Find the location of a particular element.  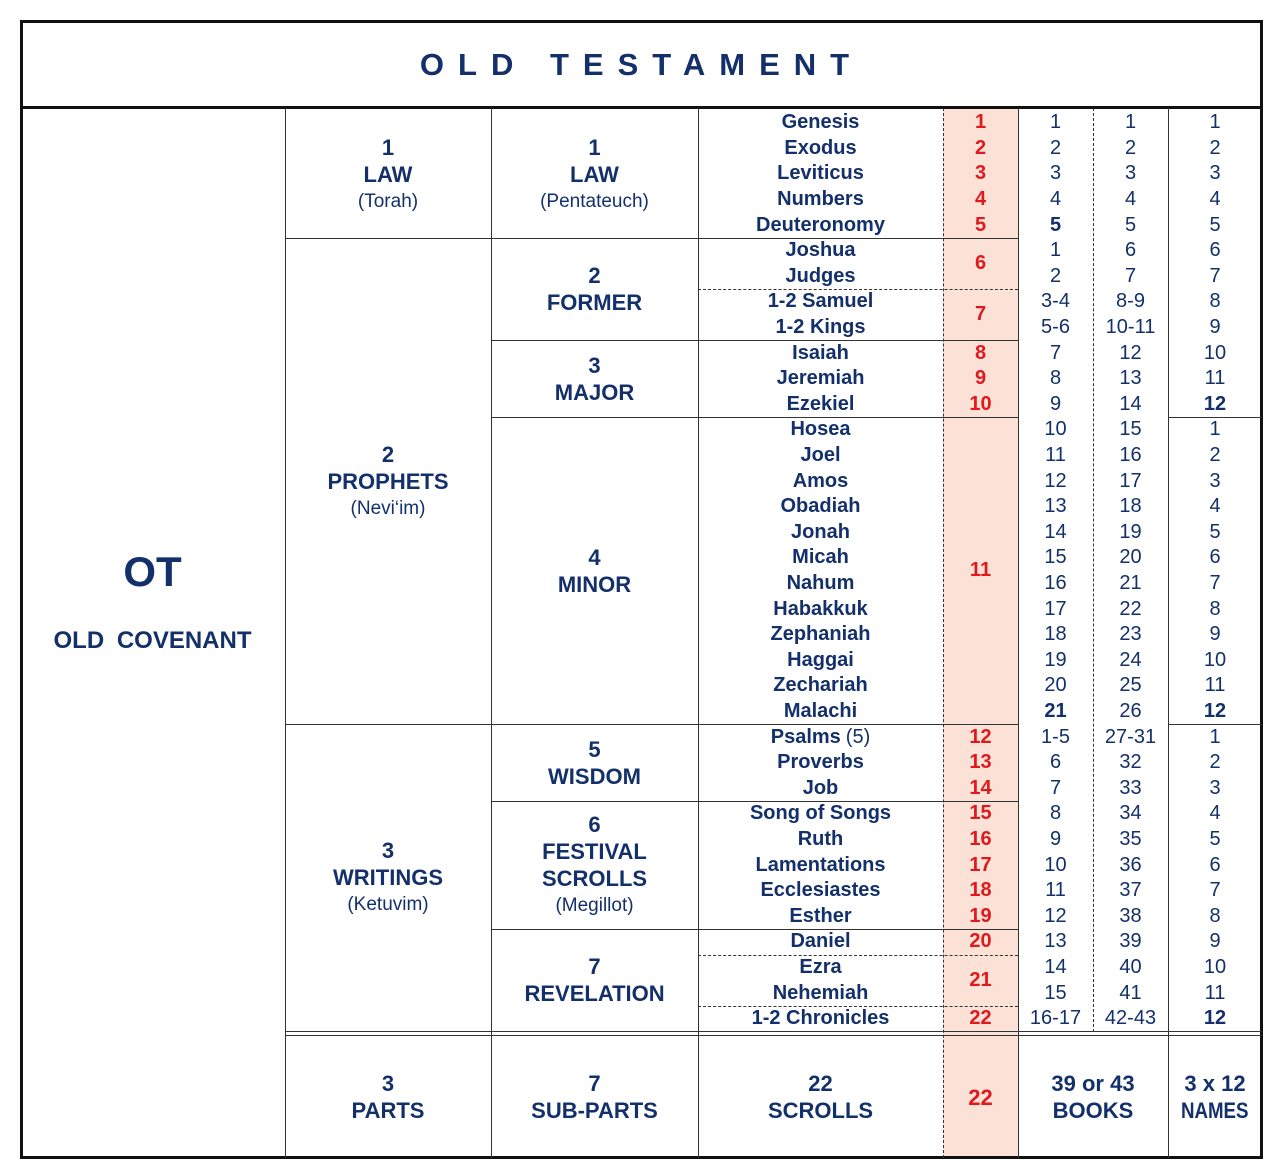

sub-part-name: FORMER is located at coordinates (594, 303).